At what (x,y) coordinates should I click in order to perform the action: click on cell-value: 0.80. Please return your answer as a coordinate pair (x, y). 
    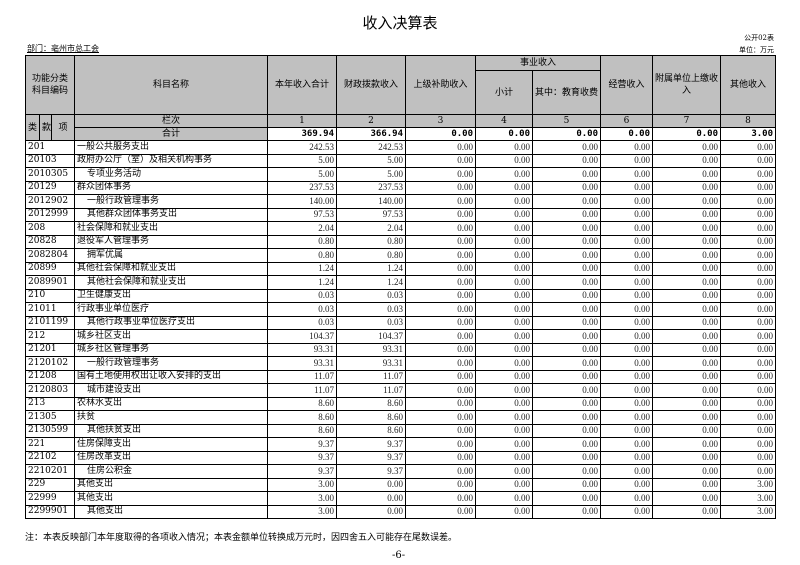
    Looking at the image, I should click on (371, 241).